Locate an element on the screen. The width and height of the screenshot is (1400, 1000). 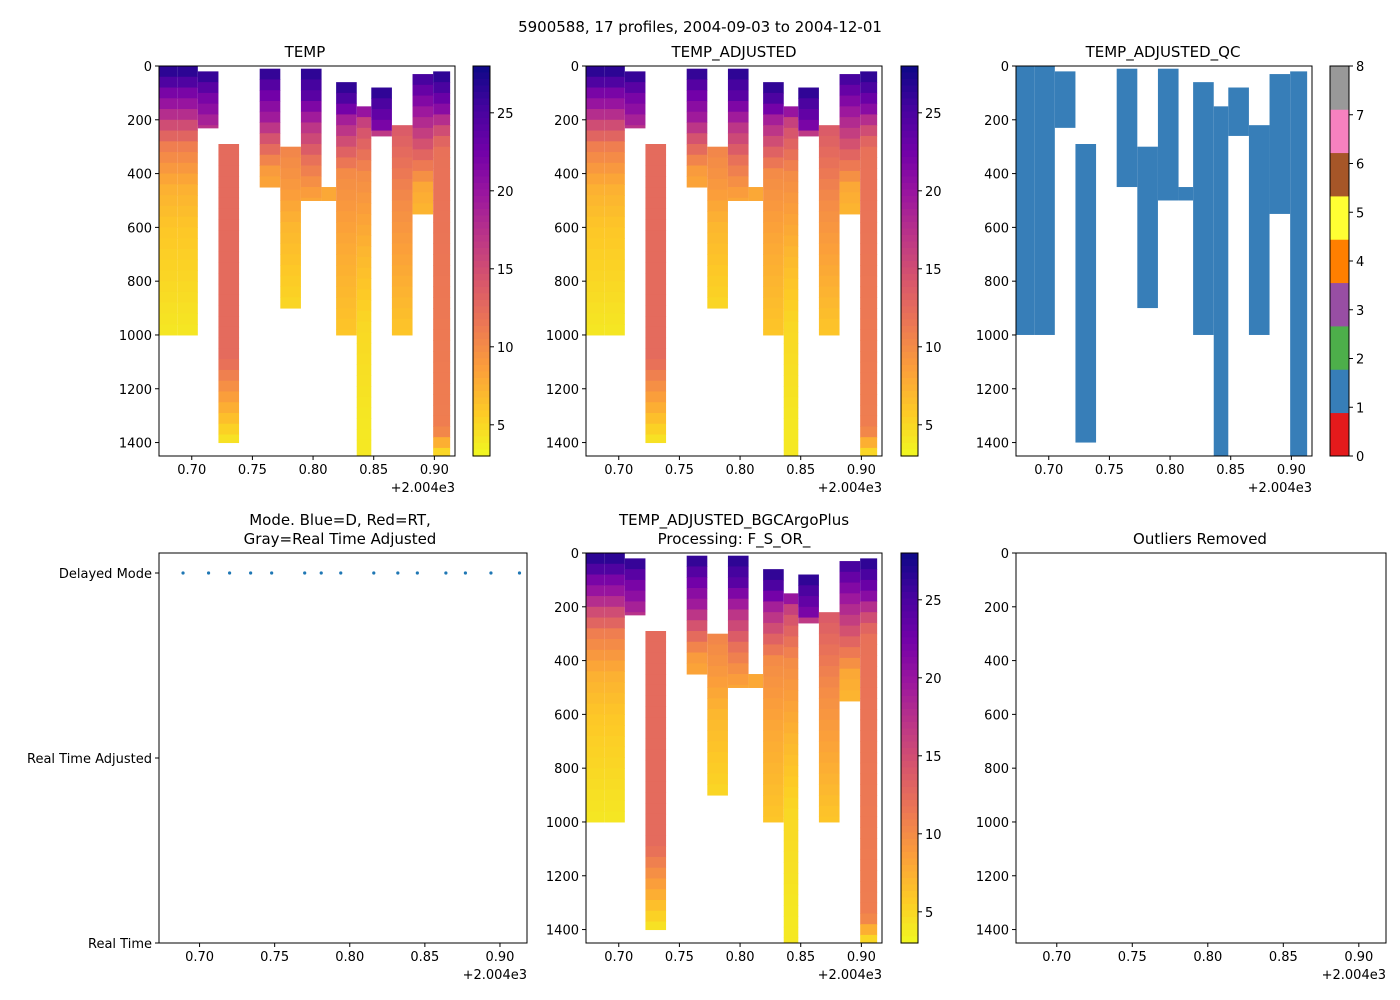
mode-xtick-label: 0.80 is located at coordinates (349, 957).